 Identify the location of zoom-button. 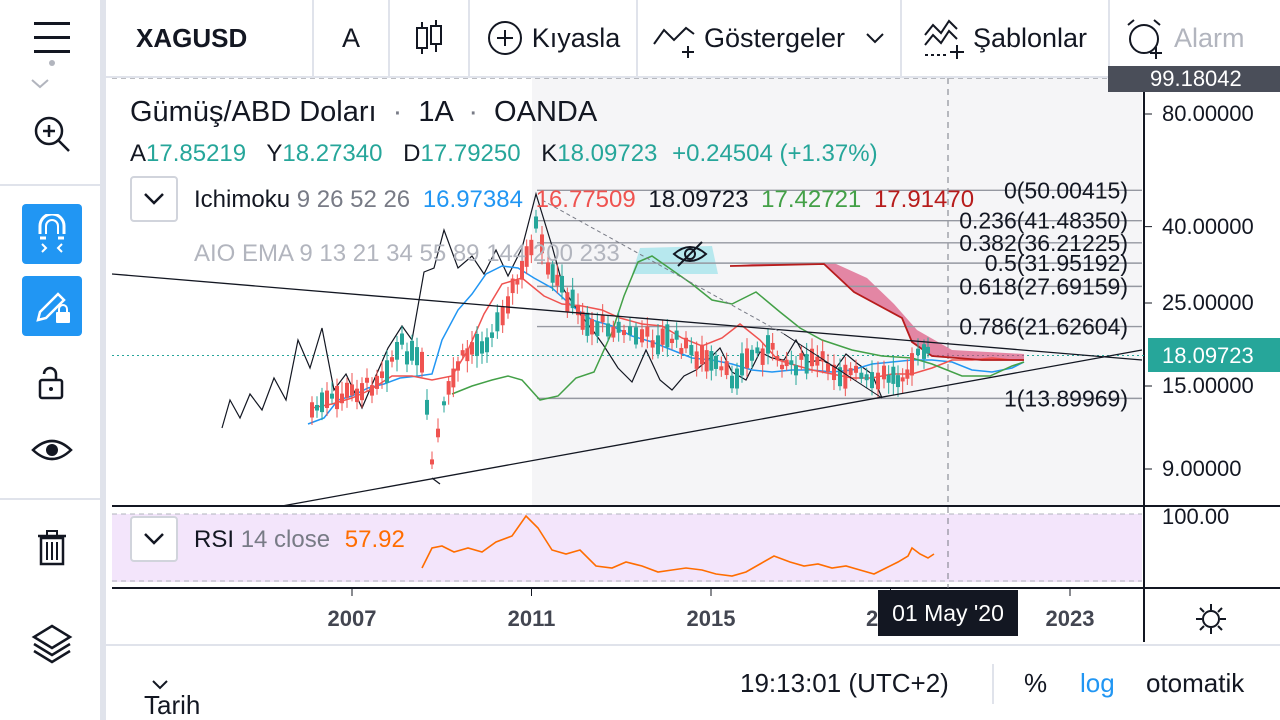
(52, 134).